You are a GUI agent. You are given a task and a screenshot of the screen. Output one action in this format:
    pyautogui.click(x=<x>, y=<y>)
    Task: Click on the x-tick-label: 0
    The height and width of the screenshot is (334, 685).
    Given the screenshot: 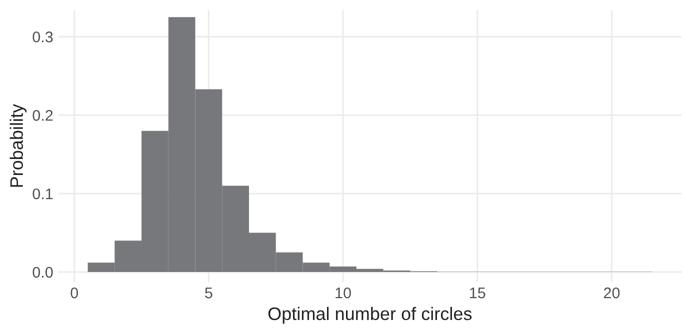 What is the action you would take?
    pyautogui.click(x=74, y=292)
    